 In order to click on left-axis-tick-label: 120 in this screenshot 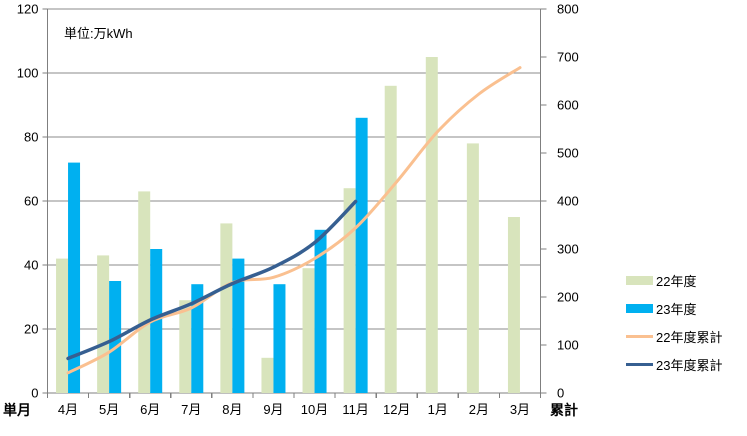, I will do `click(28, 9)`.